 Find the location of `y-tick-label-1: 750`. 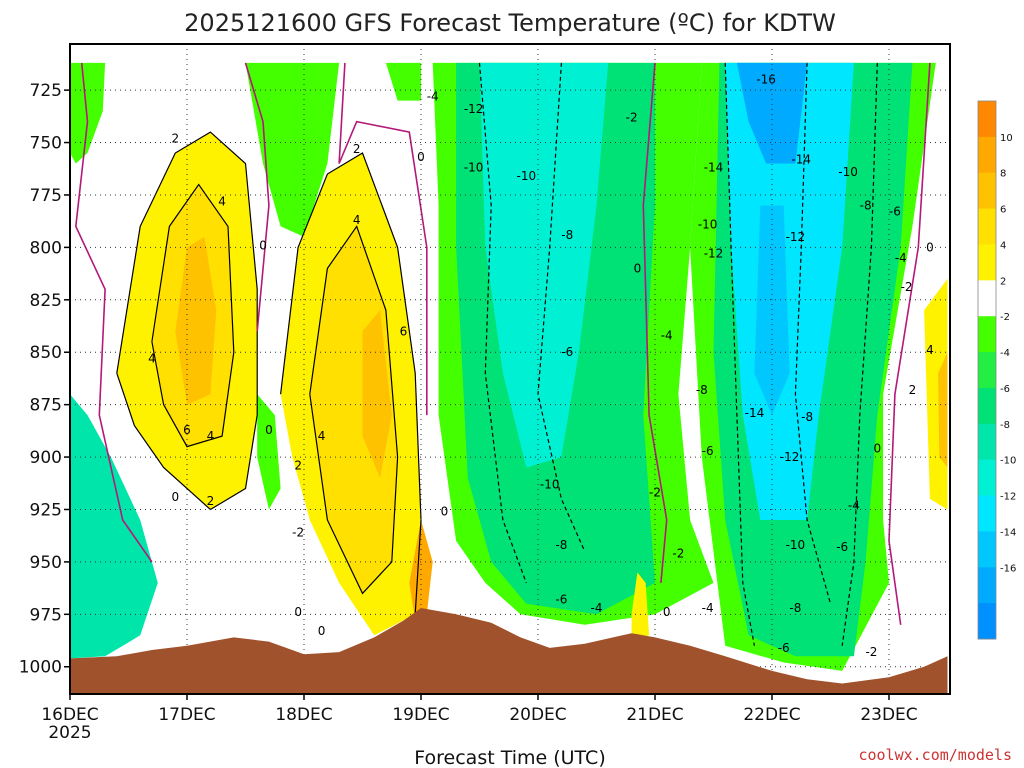

y-tick-label-1: 750 is located at coordinates (46, 144).